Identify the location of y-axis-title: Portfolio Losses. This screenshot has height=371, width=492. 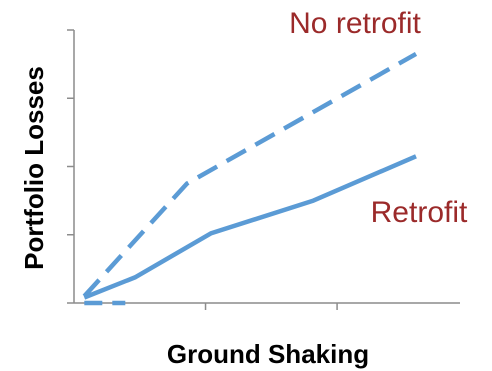
(34, 168).